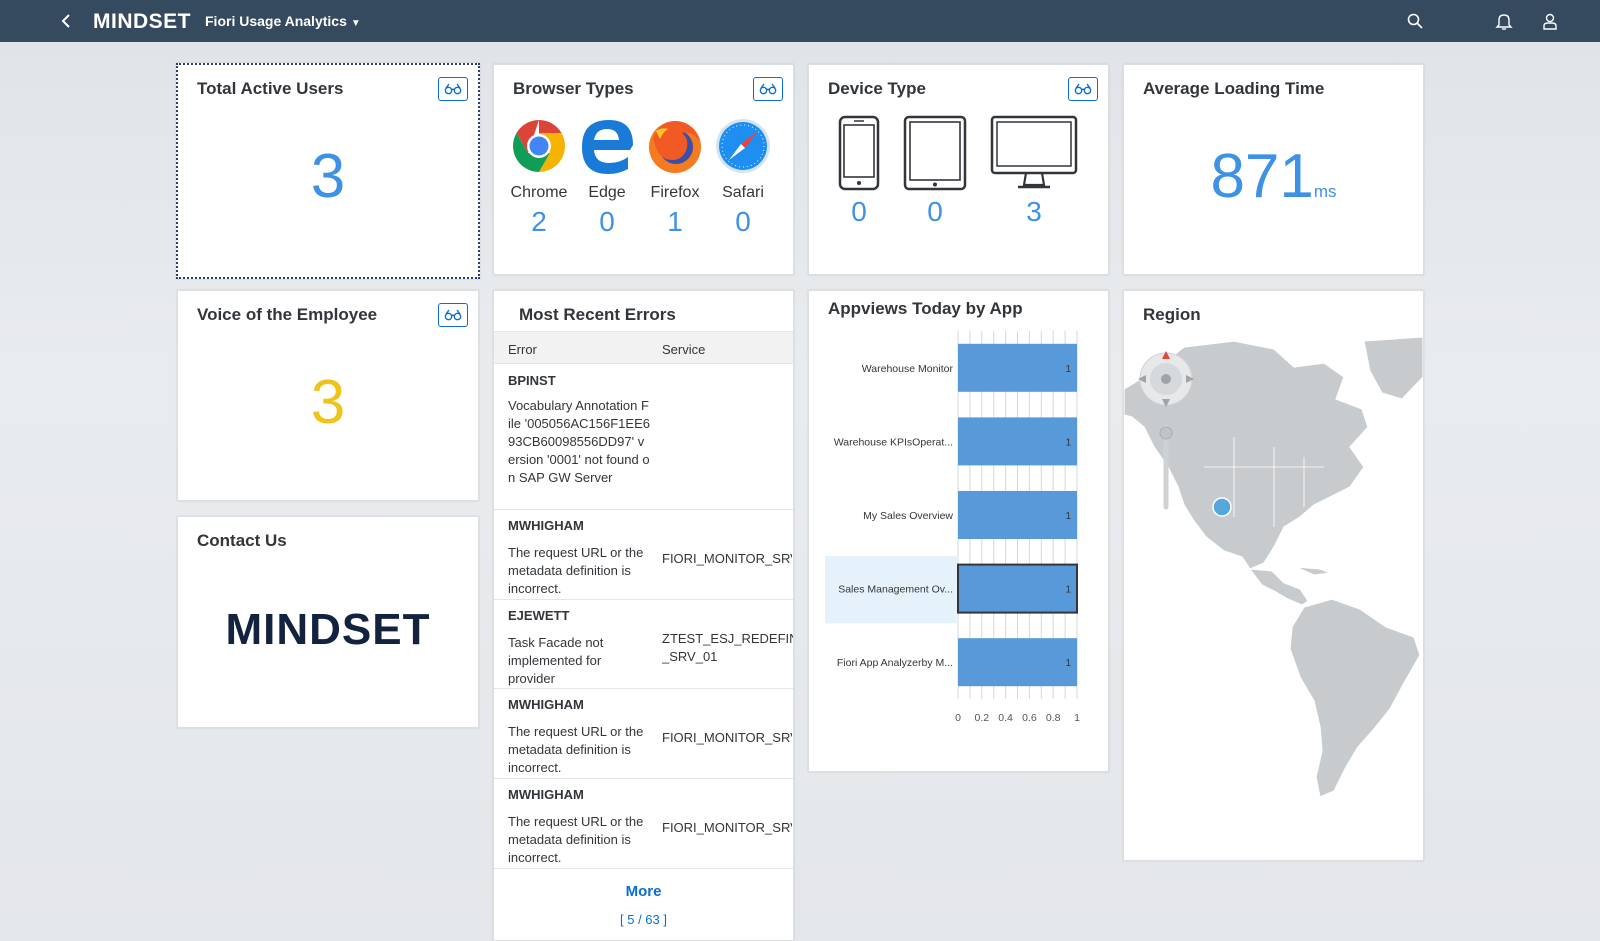  What do you see at coordinates (328, 176) in the screenshot?
I see `kpi-value: 3` at bounding box center [328, 176].